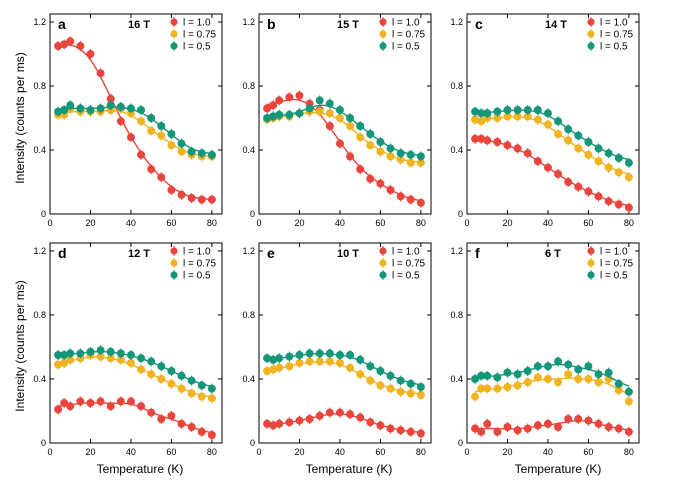  Describe the element at coordinates (62, 253) in the screenshot. I see `panel-letter: d` at that location.